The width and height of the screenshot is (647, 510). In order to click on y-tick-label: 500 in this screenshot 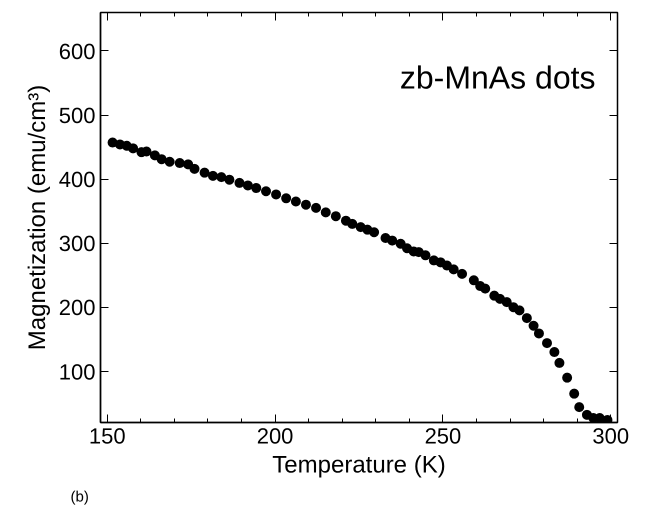, I will do `click(77, 115)`.